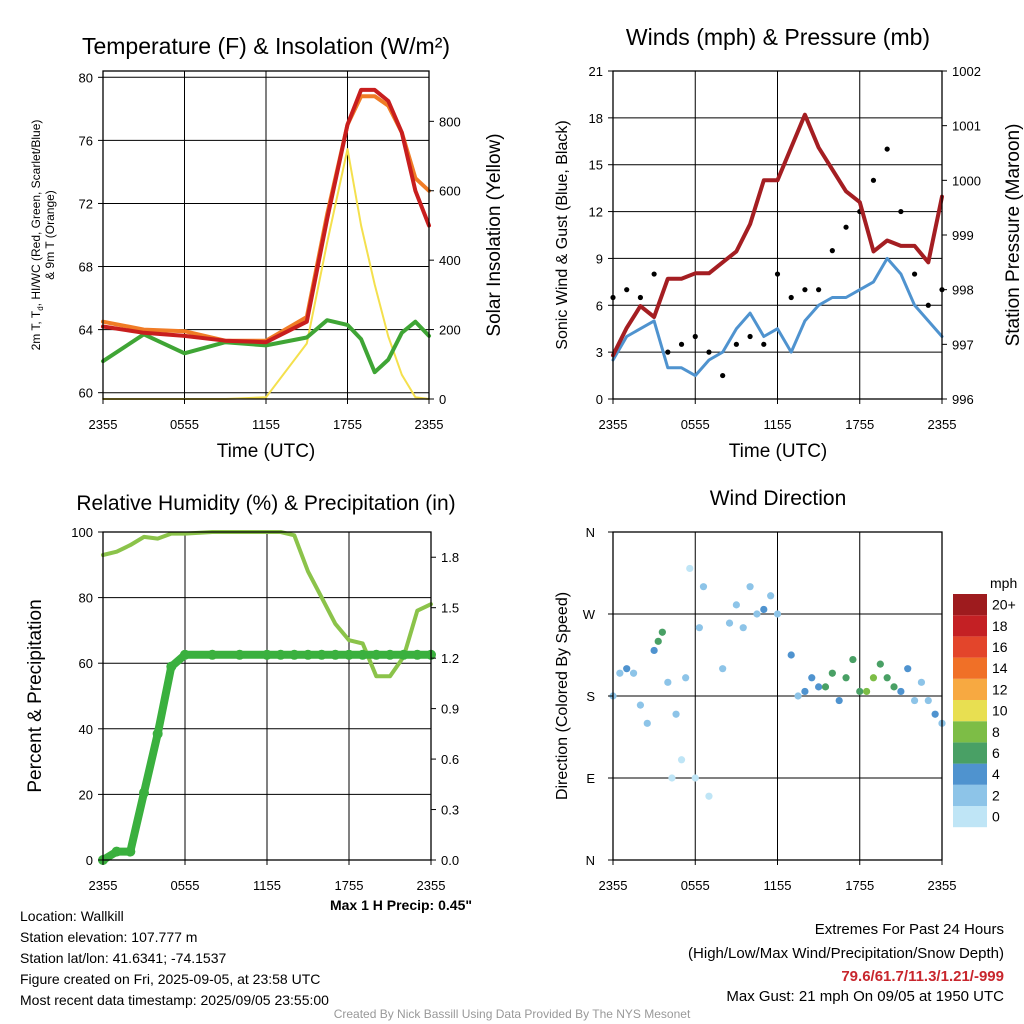 The image size is (1024, 1024). Describe the element at coordinates (778, 451) in the screenshot. I see `winds-x-label: Time (UTC)` at that location.